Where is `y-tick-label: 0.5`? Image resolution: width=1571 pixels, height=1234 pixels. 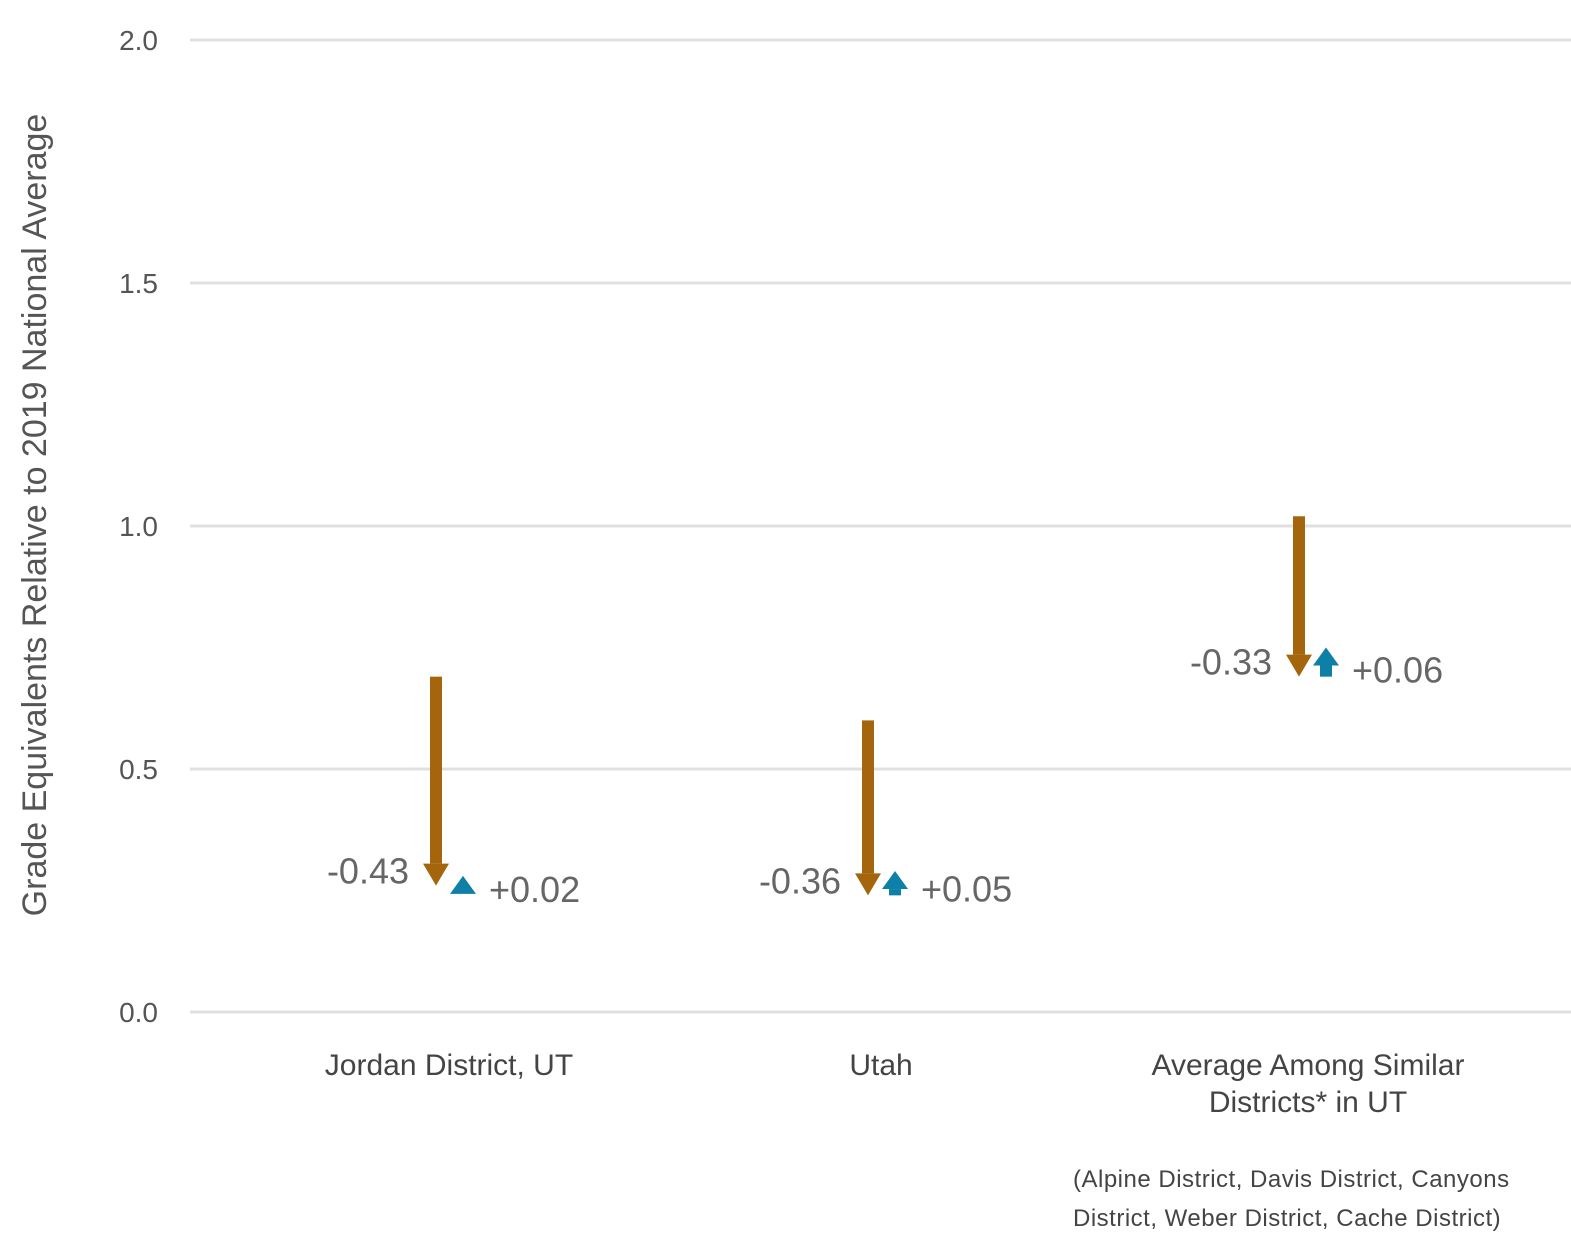
y-tick-label: 0.5 is located at coordinates (138, 769).